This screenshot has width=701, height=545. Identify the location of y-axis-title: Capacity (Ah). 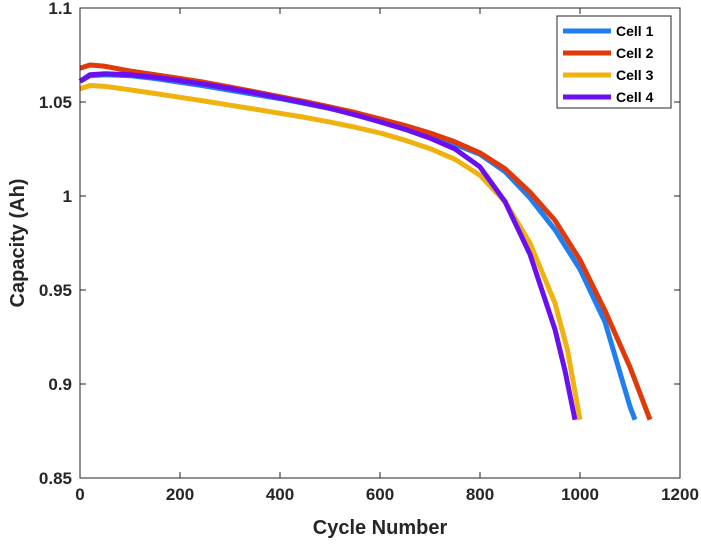
(18, 243).